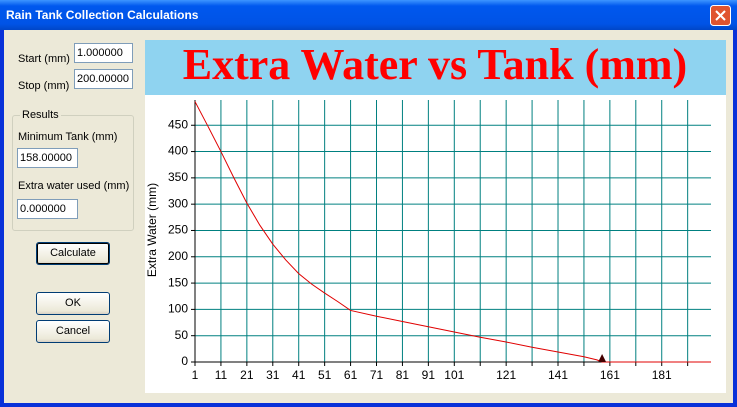 The image size is (737, 407). I want to click on cancel-button: Cancel, so click(73, 331).